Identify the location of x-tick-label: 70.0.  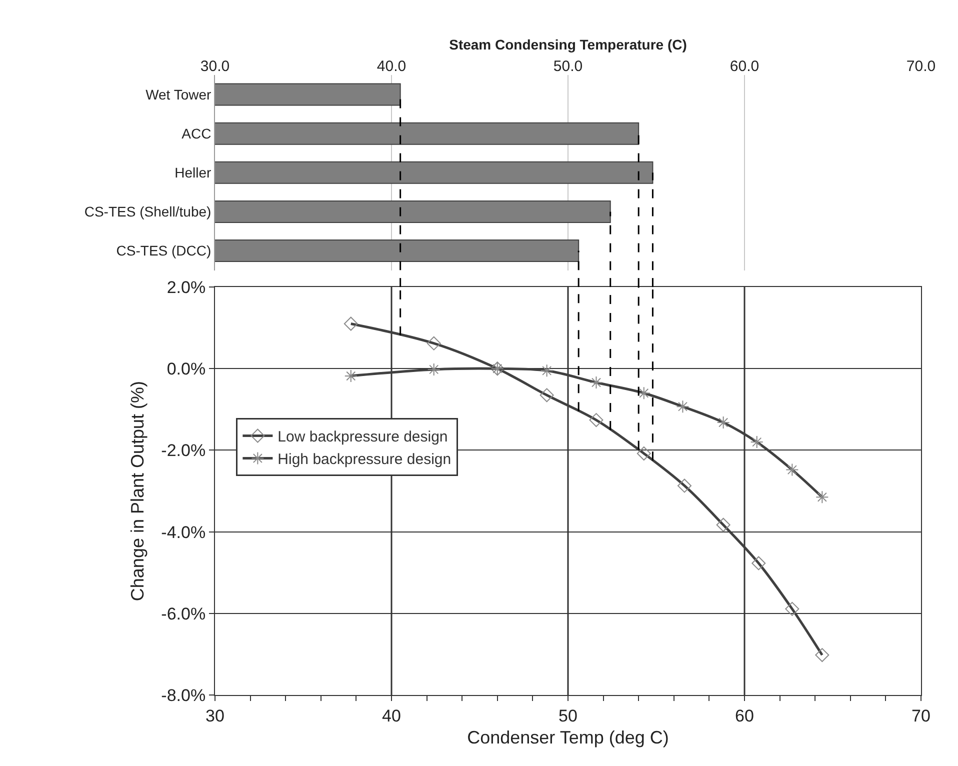
(921, 66).